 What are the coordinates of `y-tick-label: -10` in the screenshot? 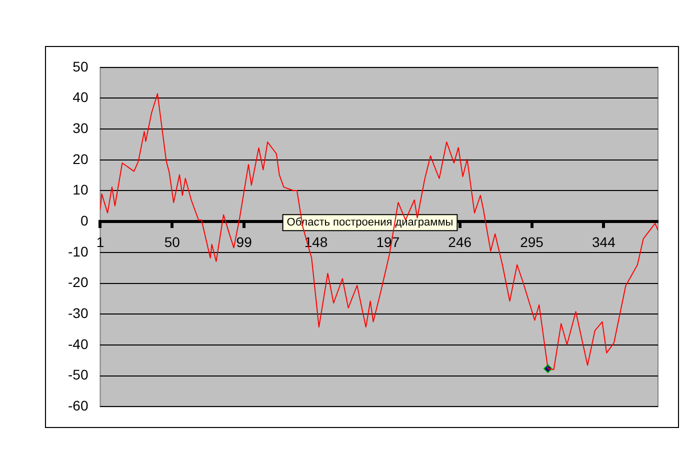 It's located at (78, 251).